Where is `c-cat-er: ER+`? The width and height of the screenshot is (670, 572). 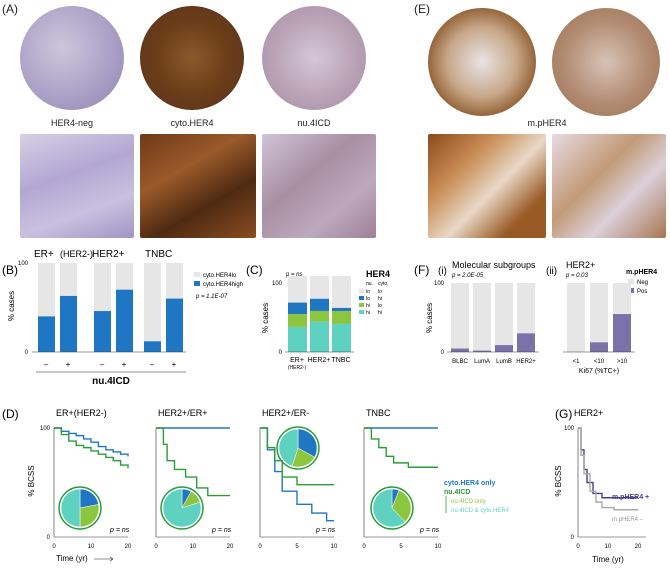 c-cat-er: ER+ is located at coordinates (297, 360).